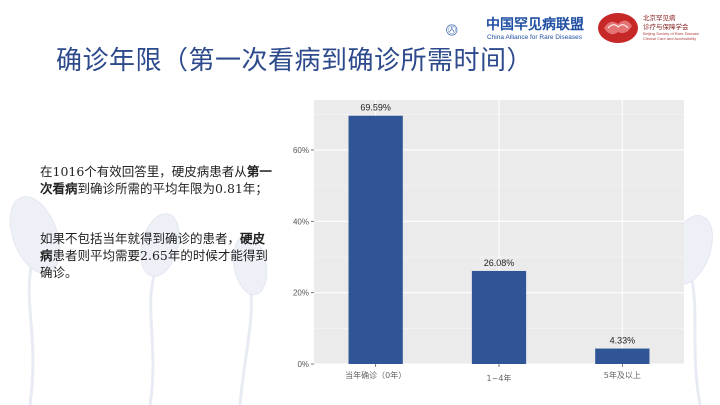 This screenshot has height=405, width=720. I want to click on p1-bold-text: 第一次看病, so click(156, 180).